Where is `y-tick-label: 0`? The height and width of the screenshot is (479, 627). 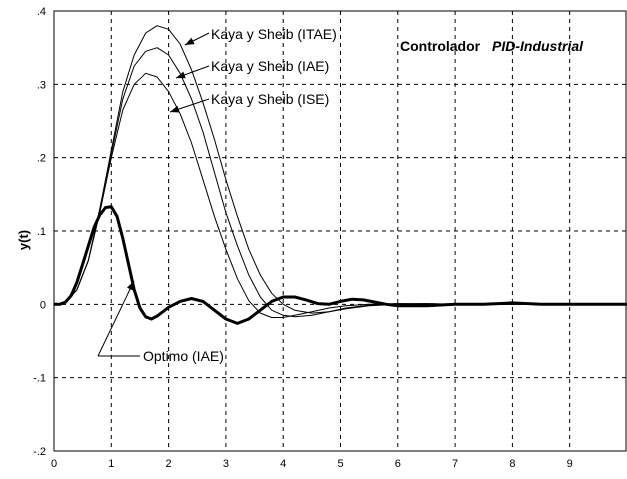 y-tick-label: 0 is located at coordinates (43, 305).